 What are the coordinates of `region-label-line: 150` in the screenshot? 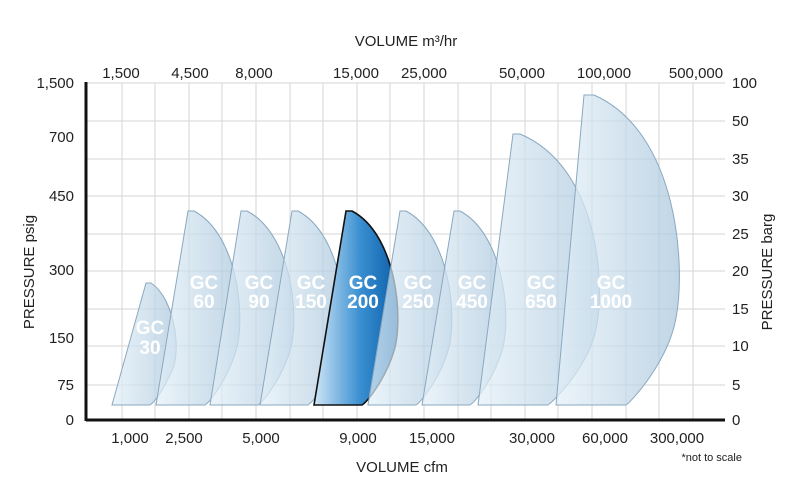 It's located at (311, 302).